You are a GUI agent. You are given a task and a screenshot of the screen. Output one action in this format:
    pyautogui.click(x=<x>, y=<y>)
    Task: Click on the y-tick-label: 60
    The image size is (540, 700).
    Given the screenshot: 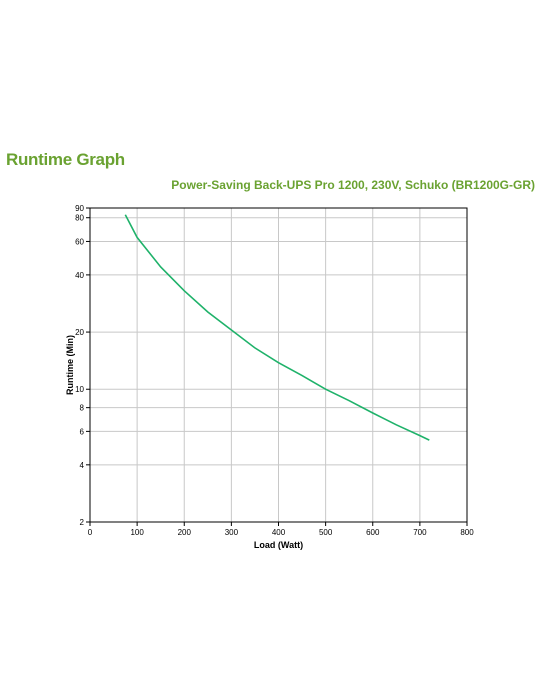 What is the action you would take?
    pyautogui.click(x=79, y=241)
    